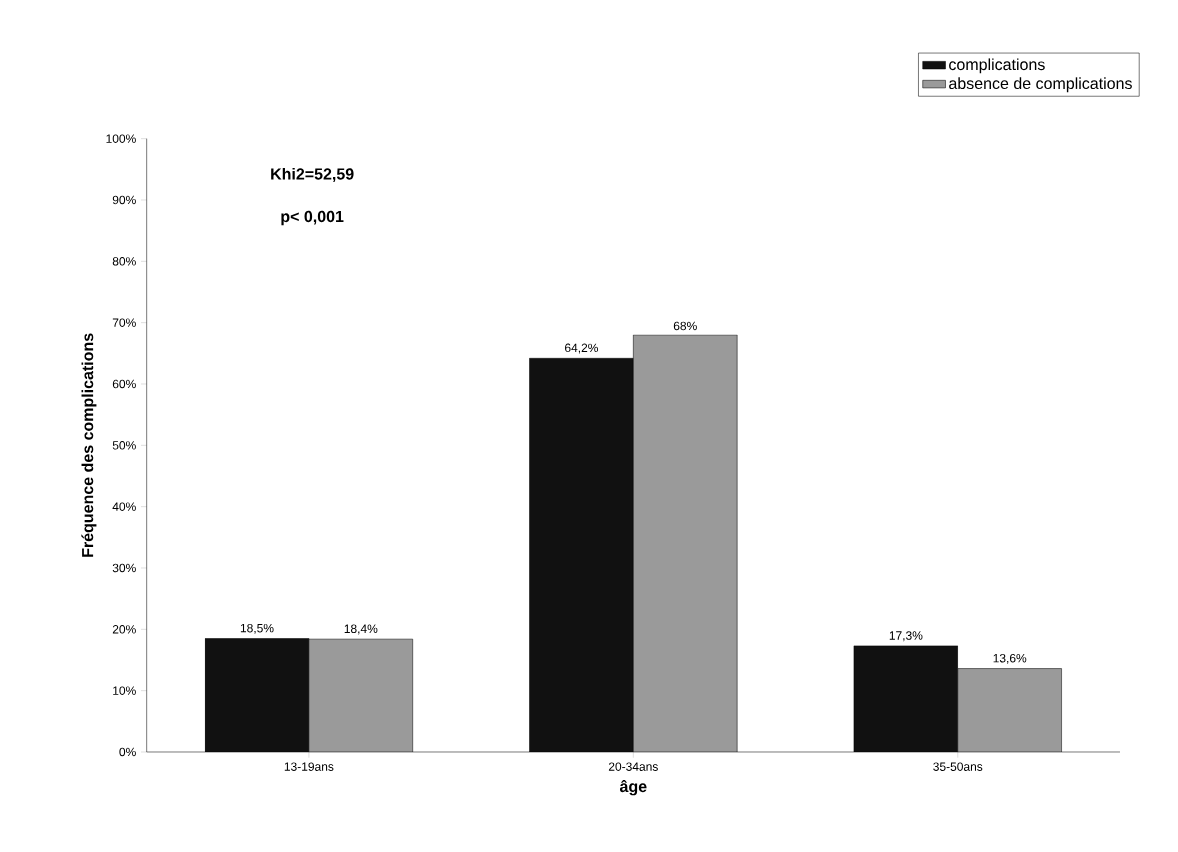  I want to click on y-tick-label: 50%, so click(124, 445).